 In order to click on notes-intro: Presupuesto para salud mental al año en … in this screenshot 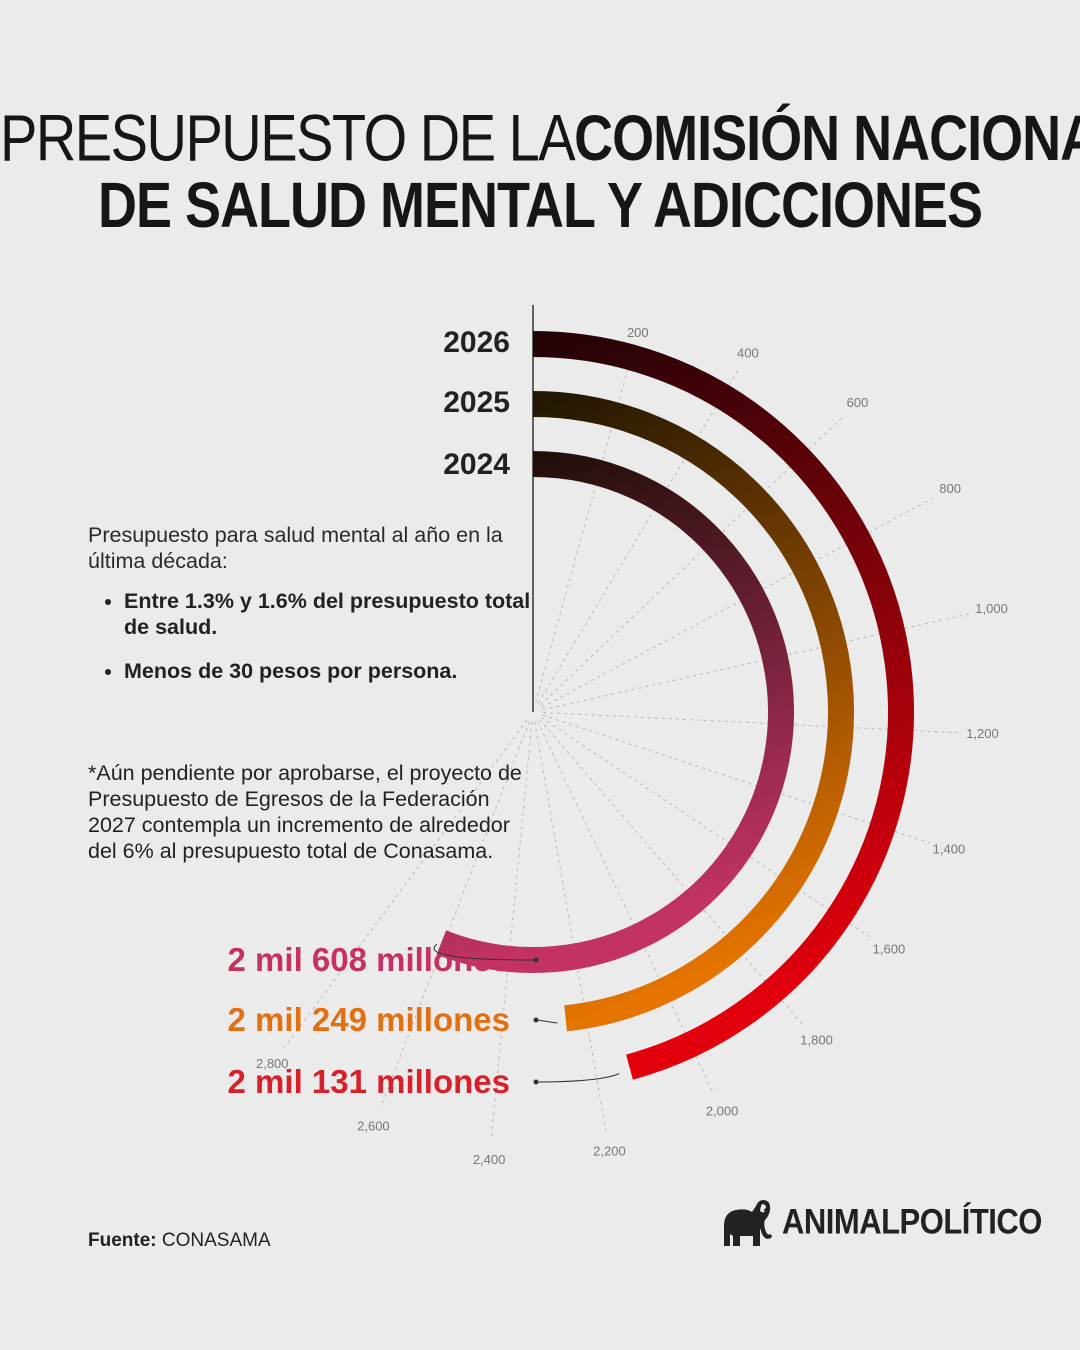, I will do `click(295, 548)`.